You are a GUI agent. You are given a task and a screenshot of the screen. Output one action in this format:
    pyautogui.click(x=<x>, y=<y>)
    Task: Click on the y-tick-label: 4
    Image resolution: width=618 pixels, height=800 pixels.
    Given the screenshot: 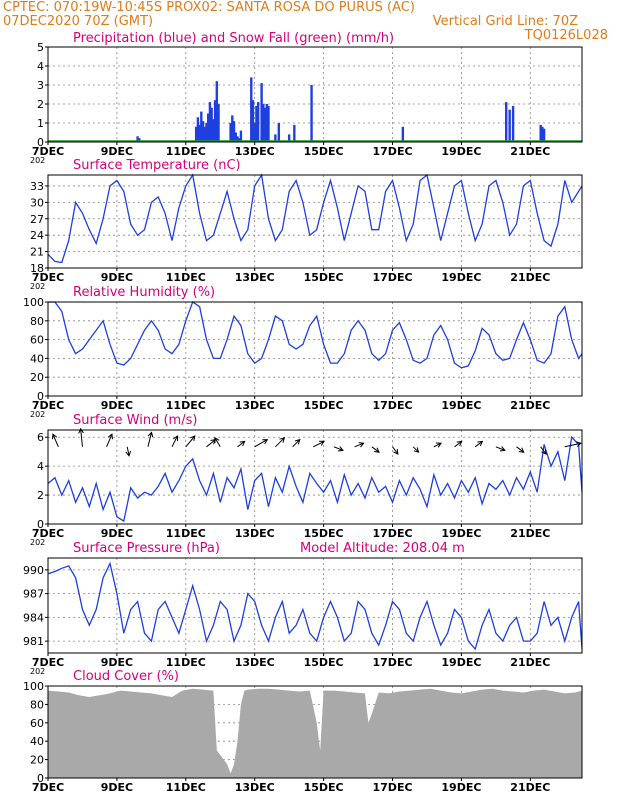 What is the action you would take?
    pyautogui.click(x=40, y=466)
    